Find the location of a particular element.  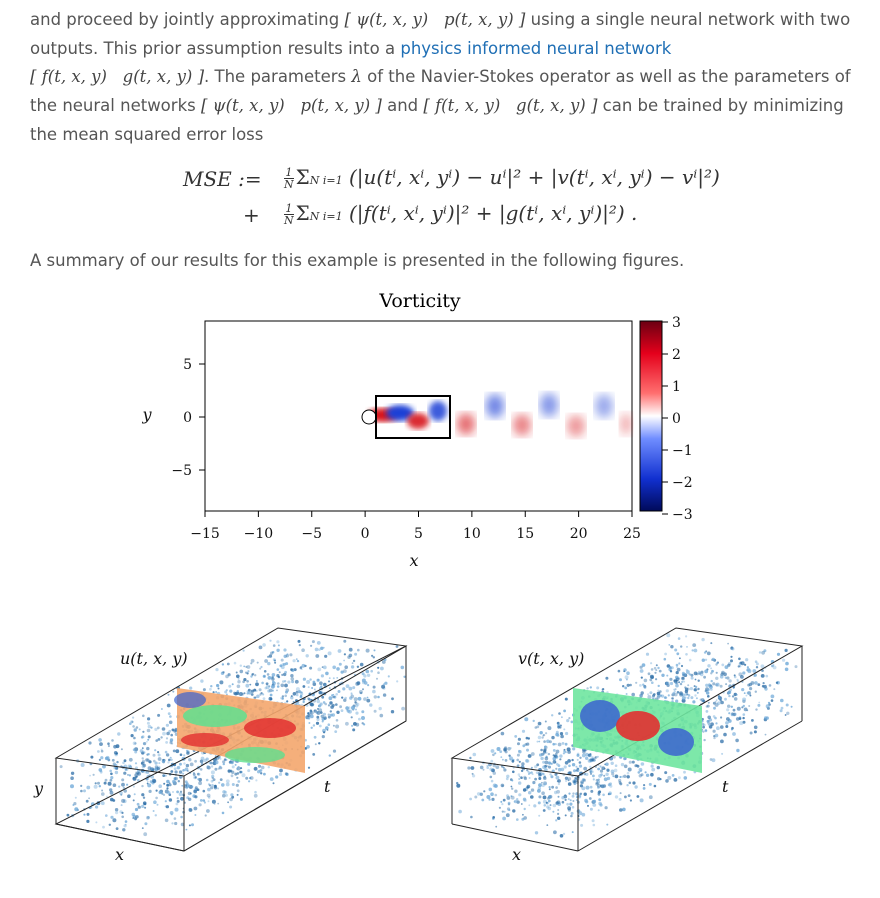

bracket-psi-p-2: [ ψ(t, x, y) p(t, x, y) ] is located at coordinates (291, 106).